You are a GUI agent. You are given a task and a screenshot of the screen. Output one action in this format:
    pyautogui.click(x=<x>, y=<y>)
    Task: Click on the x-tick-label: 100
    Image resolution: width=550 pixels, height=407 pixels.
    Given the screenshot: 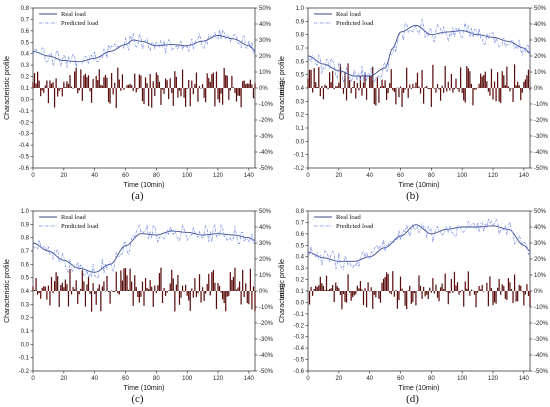 What is the action you would take?
    pyautogui.click(x=462, y=379)
    